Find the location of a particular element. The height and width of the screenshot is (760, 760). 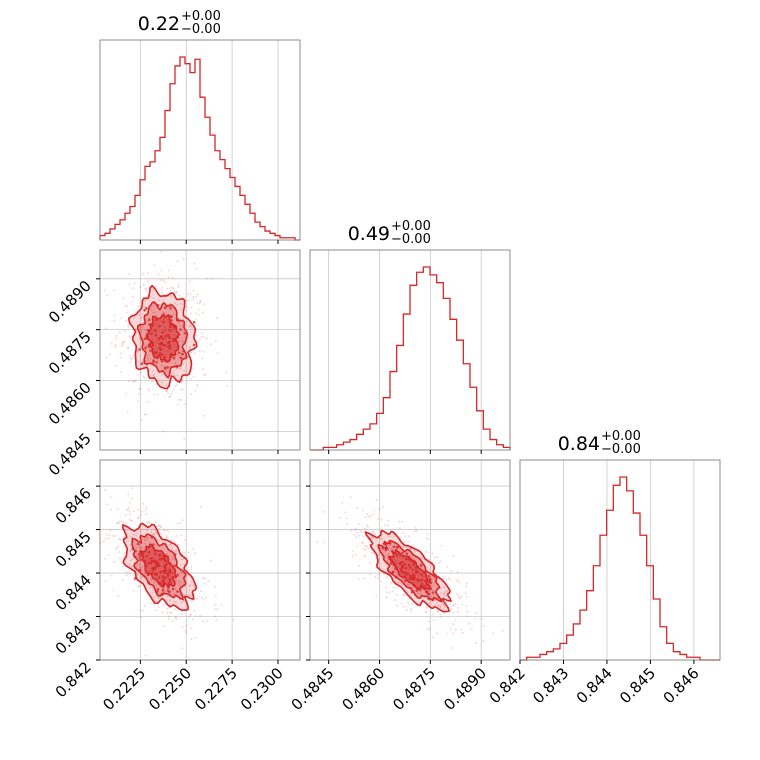

x-tick-label: 0.844 is located at coordinates (594, 685).